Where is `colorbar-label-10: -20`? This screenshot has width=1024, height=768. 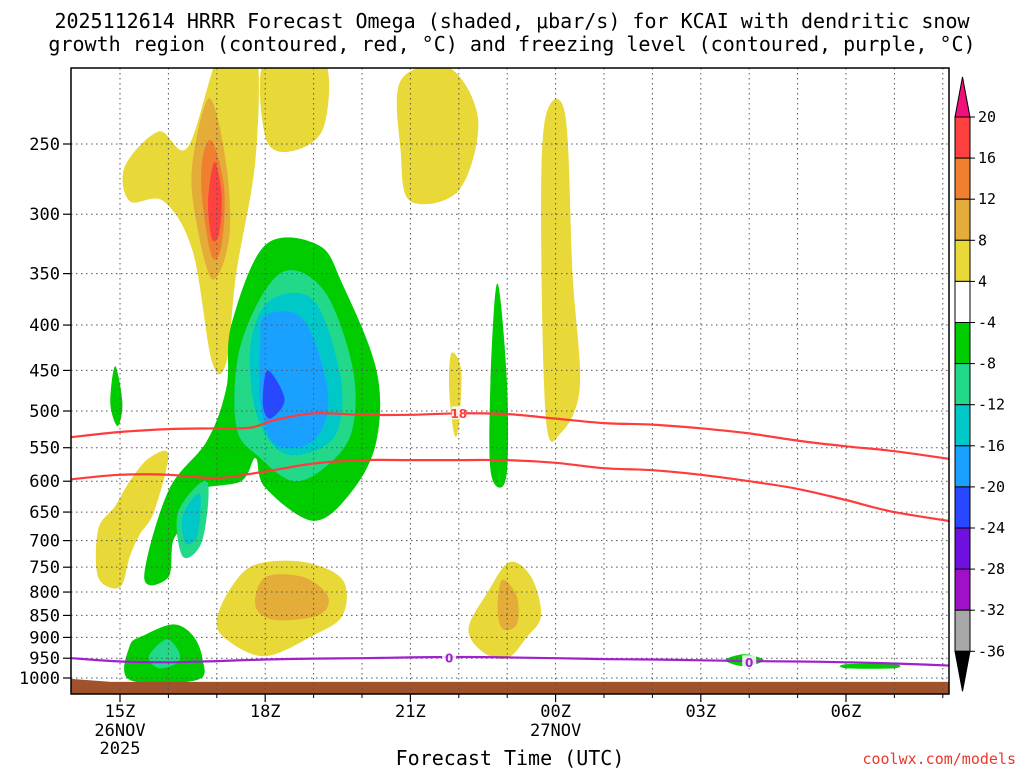 colorbar-label-10: -20 is located at coordinates (991, 487).